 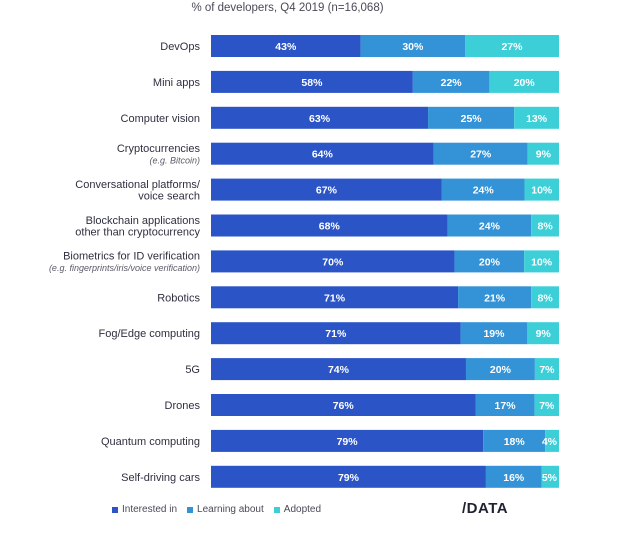 I want to click on value-label-drones-adopted: 7%, so click(x=547, y=406).